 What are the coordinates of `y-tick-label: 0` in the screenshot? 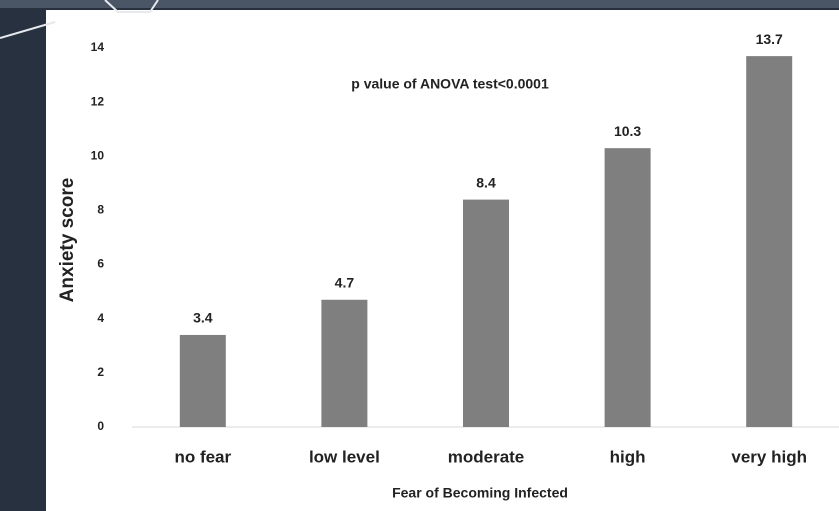 It's located at (100, 426).